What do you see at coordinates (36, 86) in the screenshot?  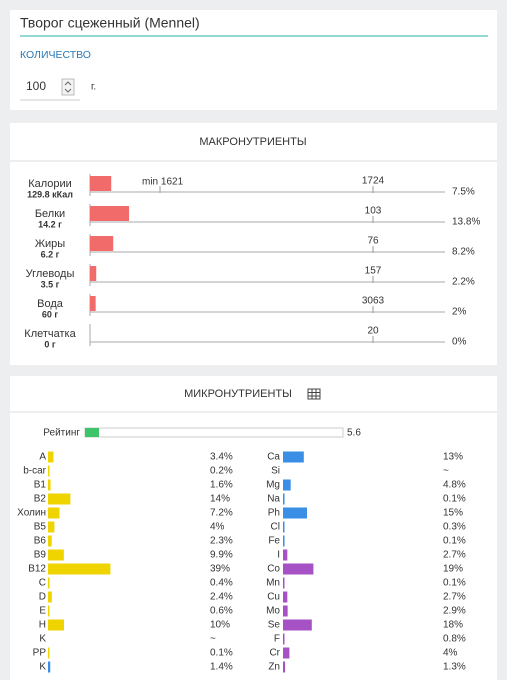 I see `quantity-input: 100` at bounding box center [36, 86].